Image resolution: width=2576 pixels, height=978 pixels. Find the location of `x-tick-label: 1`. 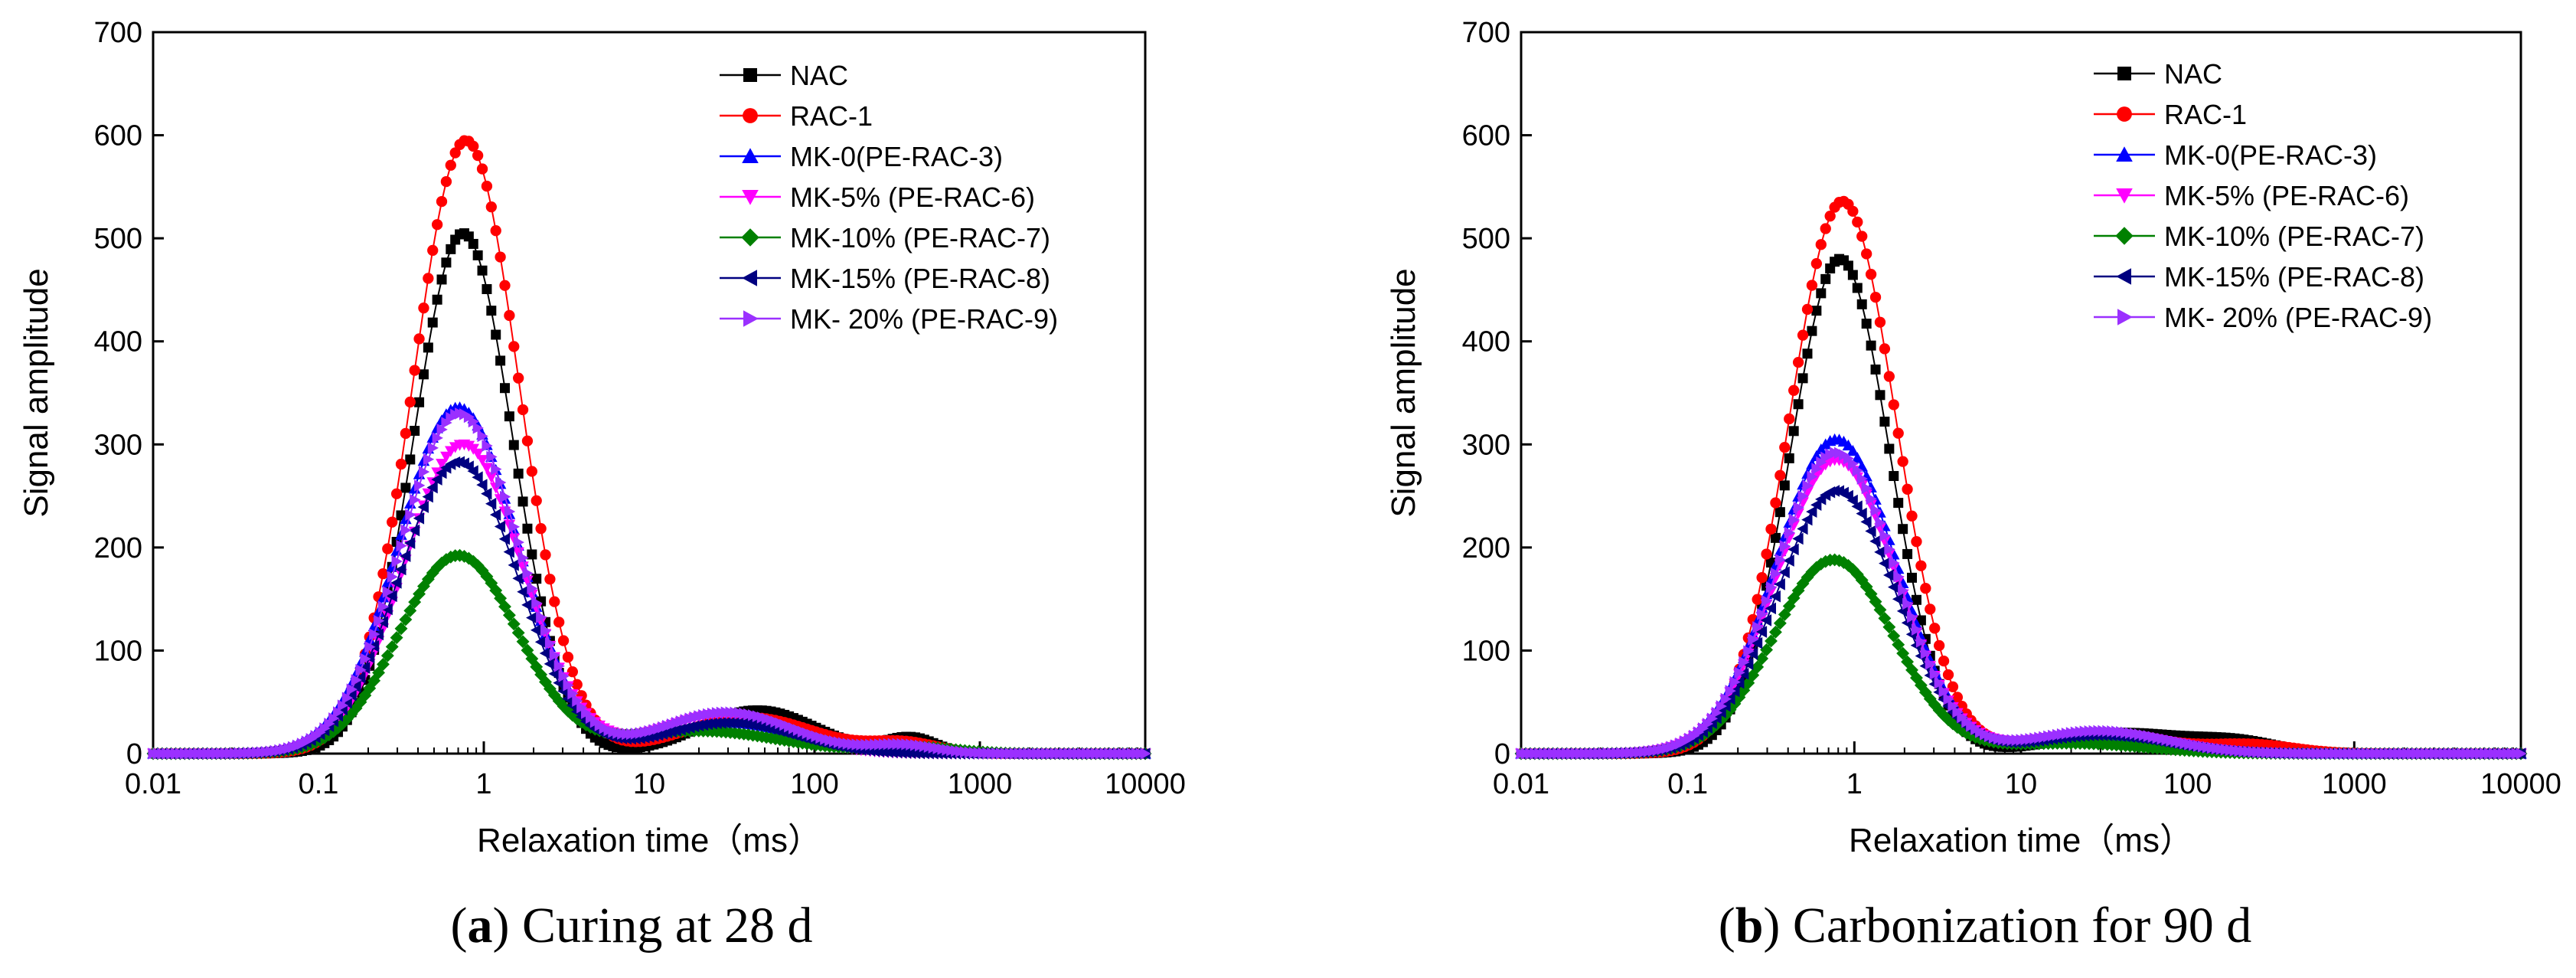

x-tick-label: 1 is located at coordinates (483, 784).